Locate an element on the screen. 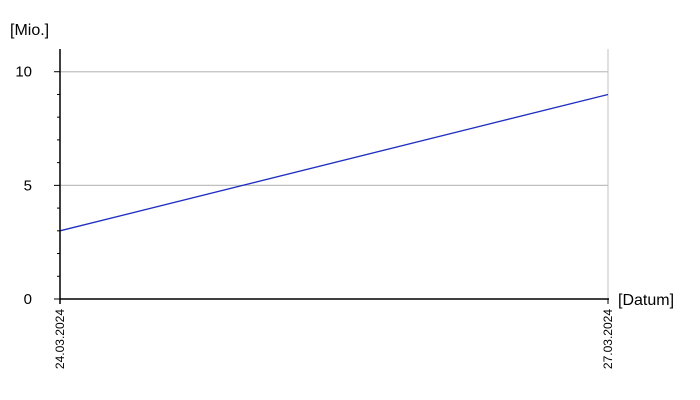 Image resolution: width=700 pixels, height=400 pixels. y-tick-label: 10 is located at coordinates (23, 72).